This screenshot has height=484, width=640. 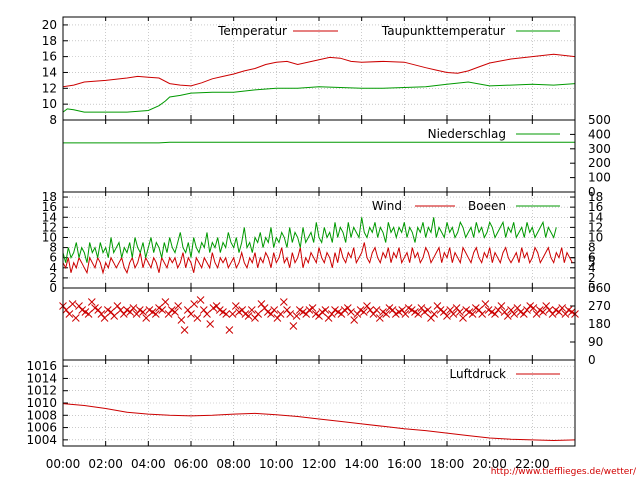 What do you see at coordinates (41, 415) in the screenshot?
I see `y-tick-label: 1008` at bounding box center [41, 415].